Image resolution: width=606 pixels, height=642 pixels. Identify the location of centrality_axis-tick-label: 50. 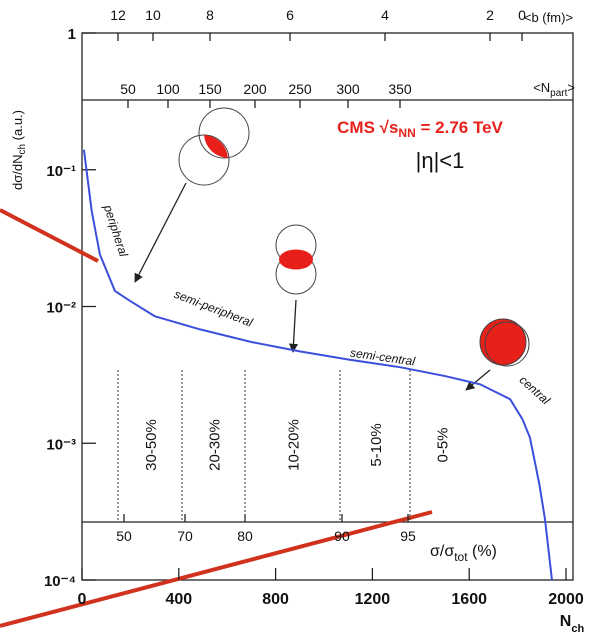
(124, 536).